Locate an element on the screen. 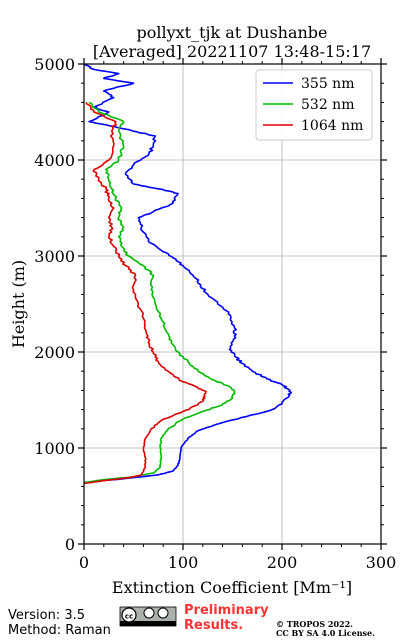  y-tick-label: 2000 is located at coordinates (54, 352).